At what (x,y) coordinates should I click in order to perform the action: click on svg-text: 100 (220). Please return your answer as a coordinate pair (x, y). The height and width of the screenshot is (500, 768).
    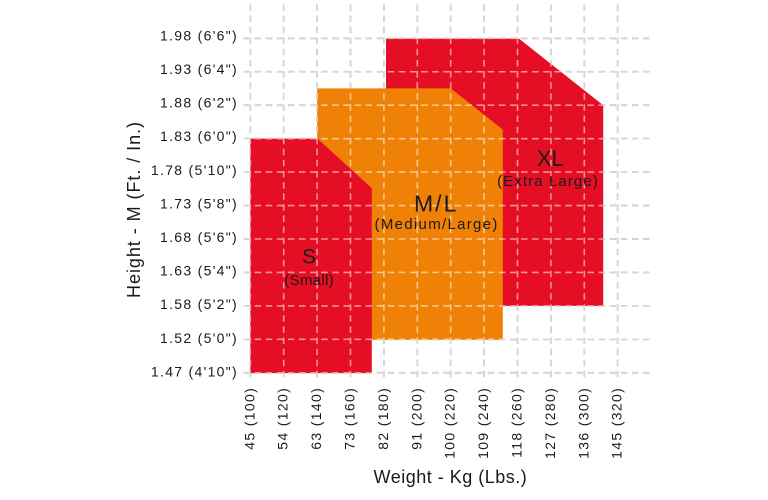
    Looking at the image, I should click on (450, 423).